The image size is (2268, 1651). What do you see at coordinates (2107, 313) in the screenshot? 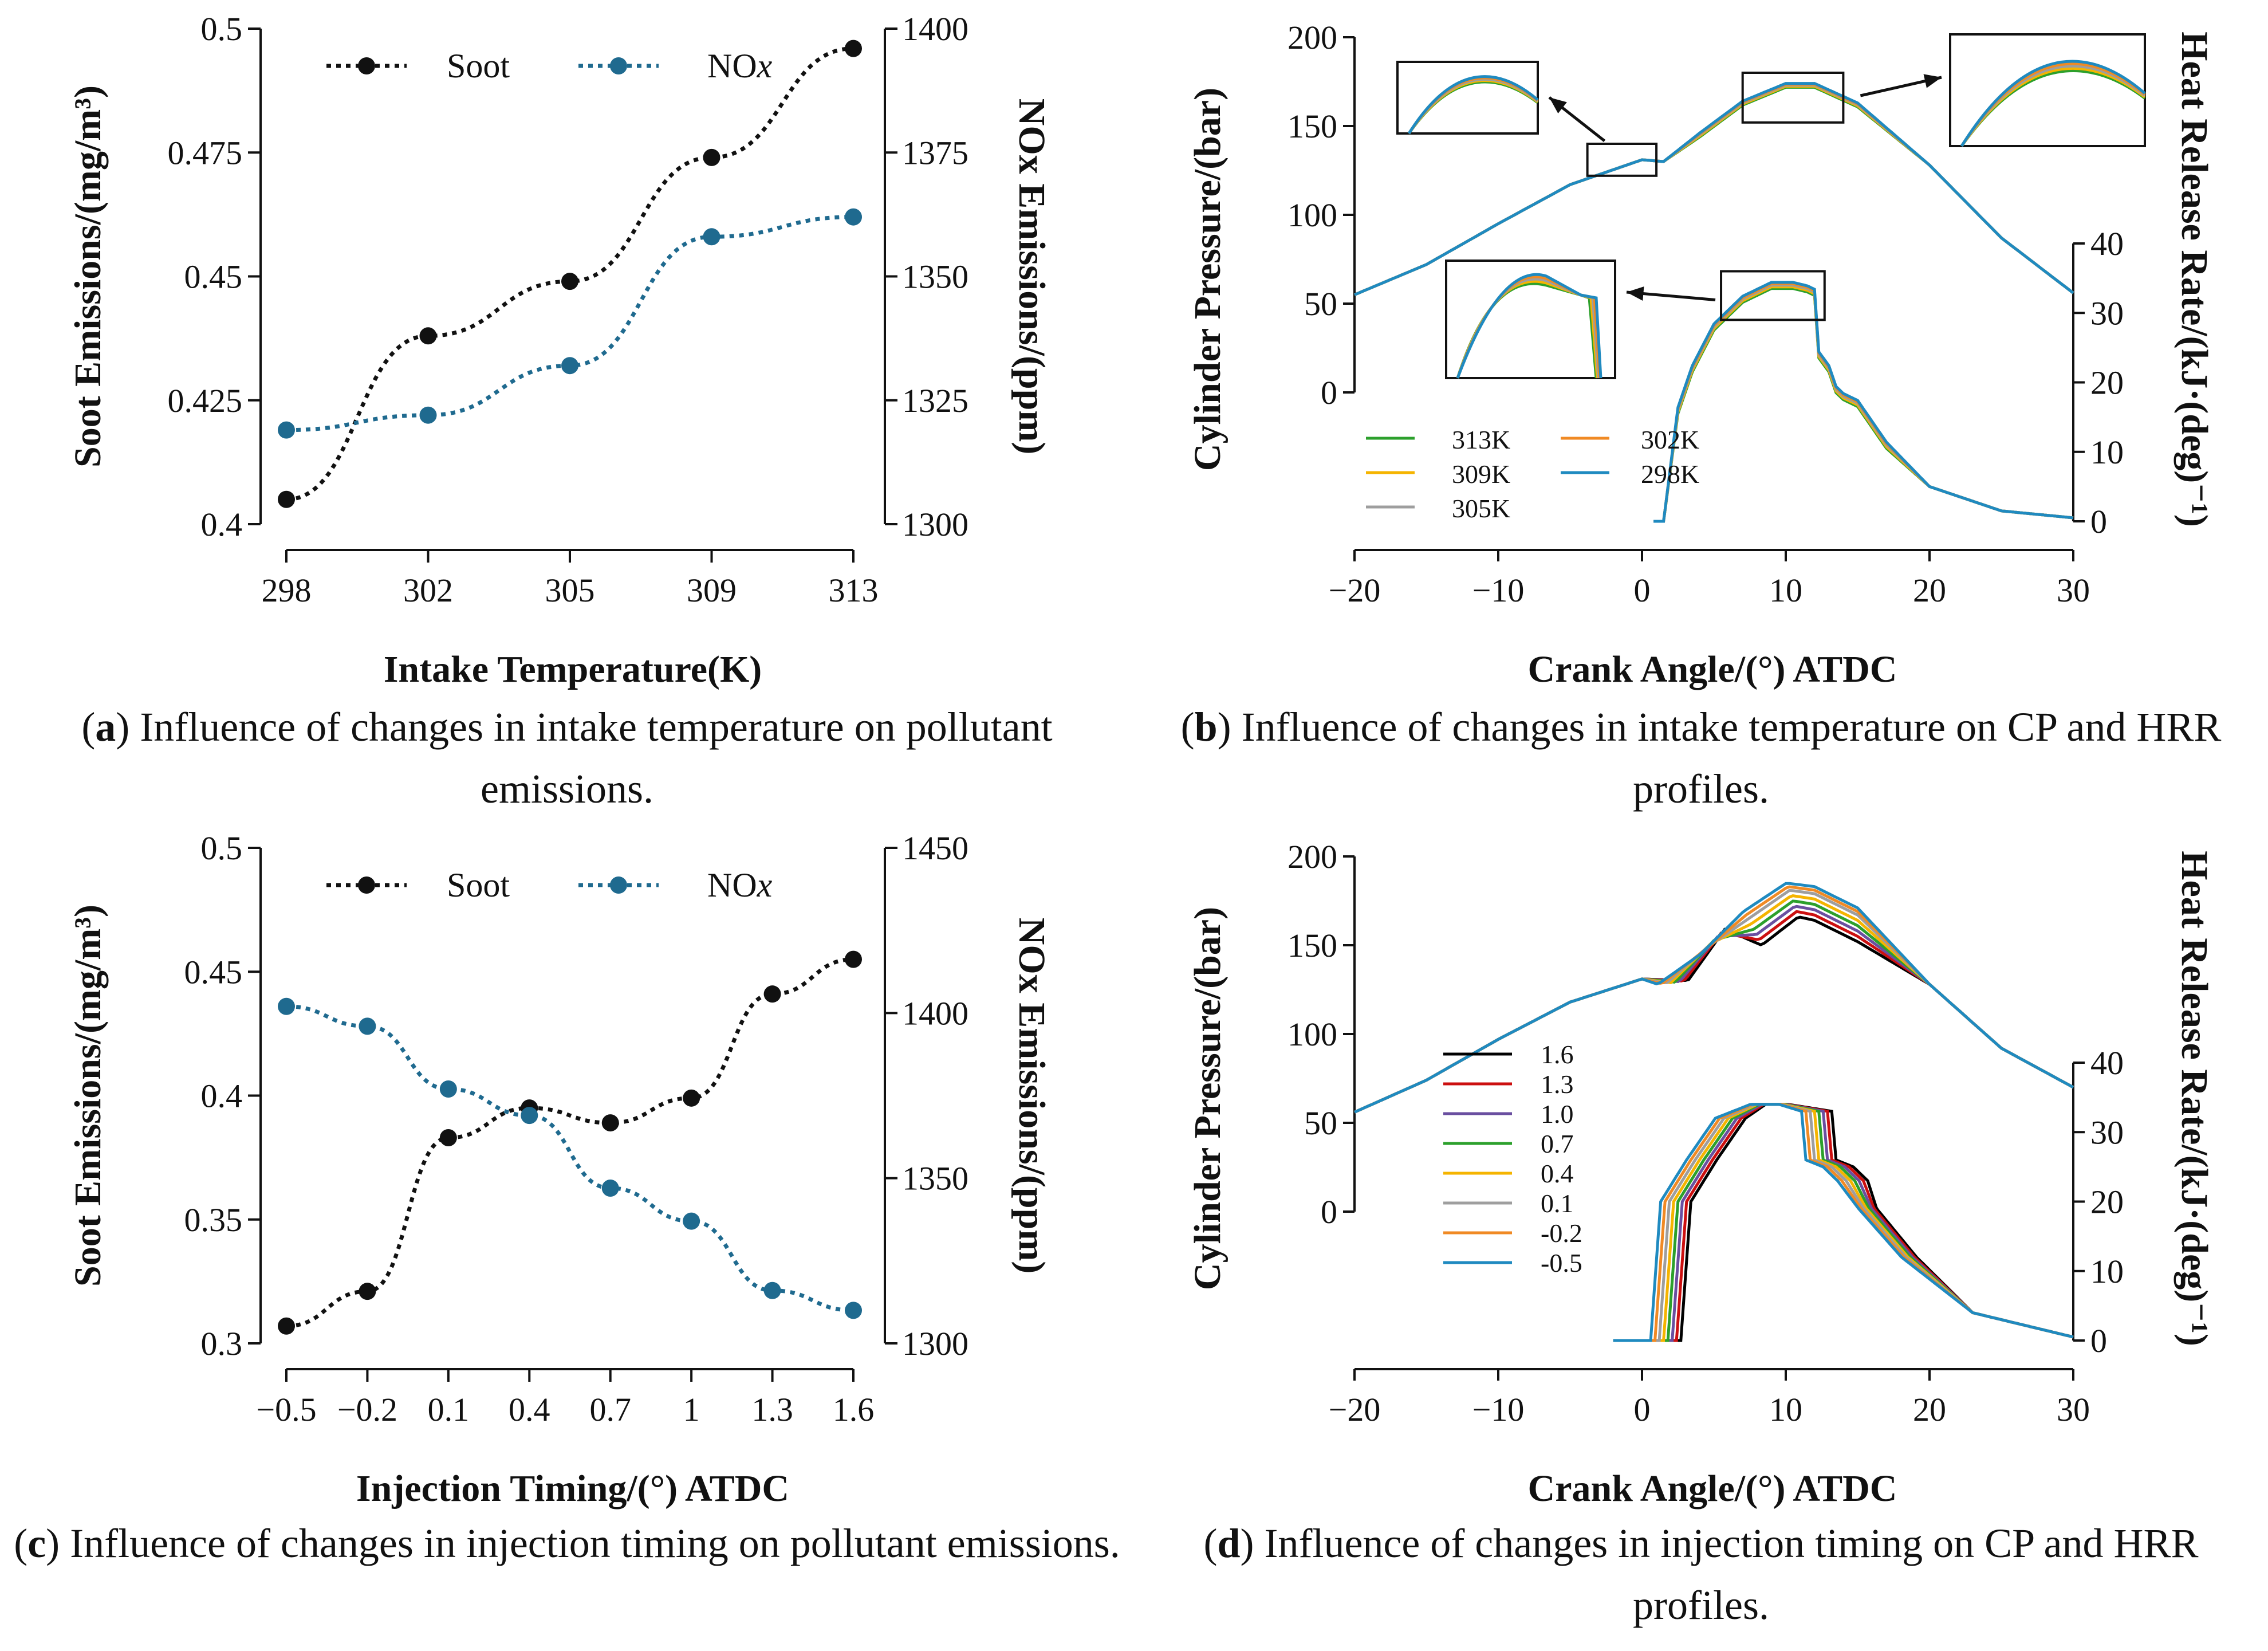
I see `b-right-tick-label: 30` at bounding box center [2107, 313].